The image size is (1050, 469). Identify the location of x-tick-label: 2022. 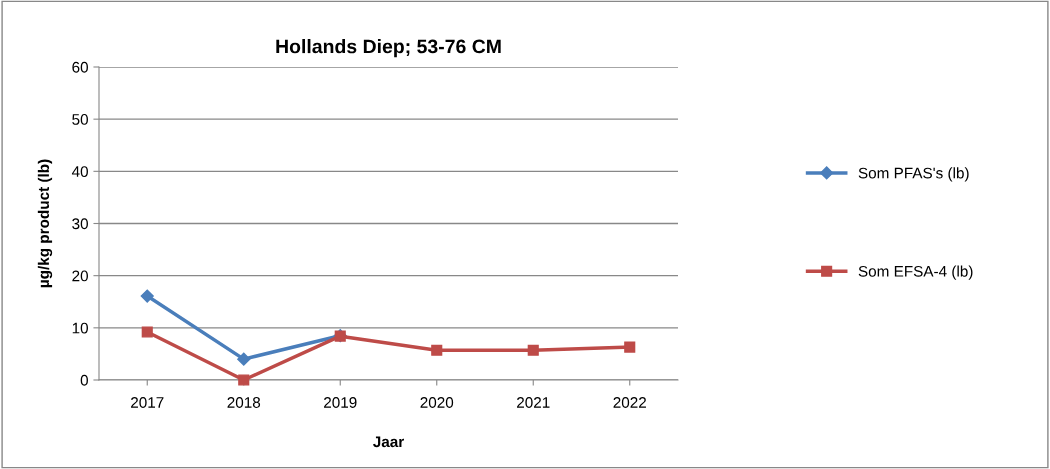
(629, 402).